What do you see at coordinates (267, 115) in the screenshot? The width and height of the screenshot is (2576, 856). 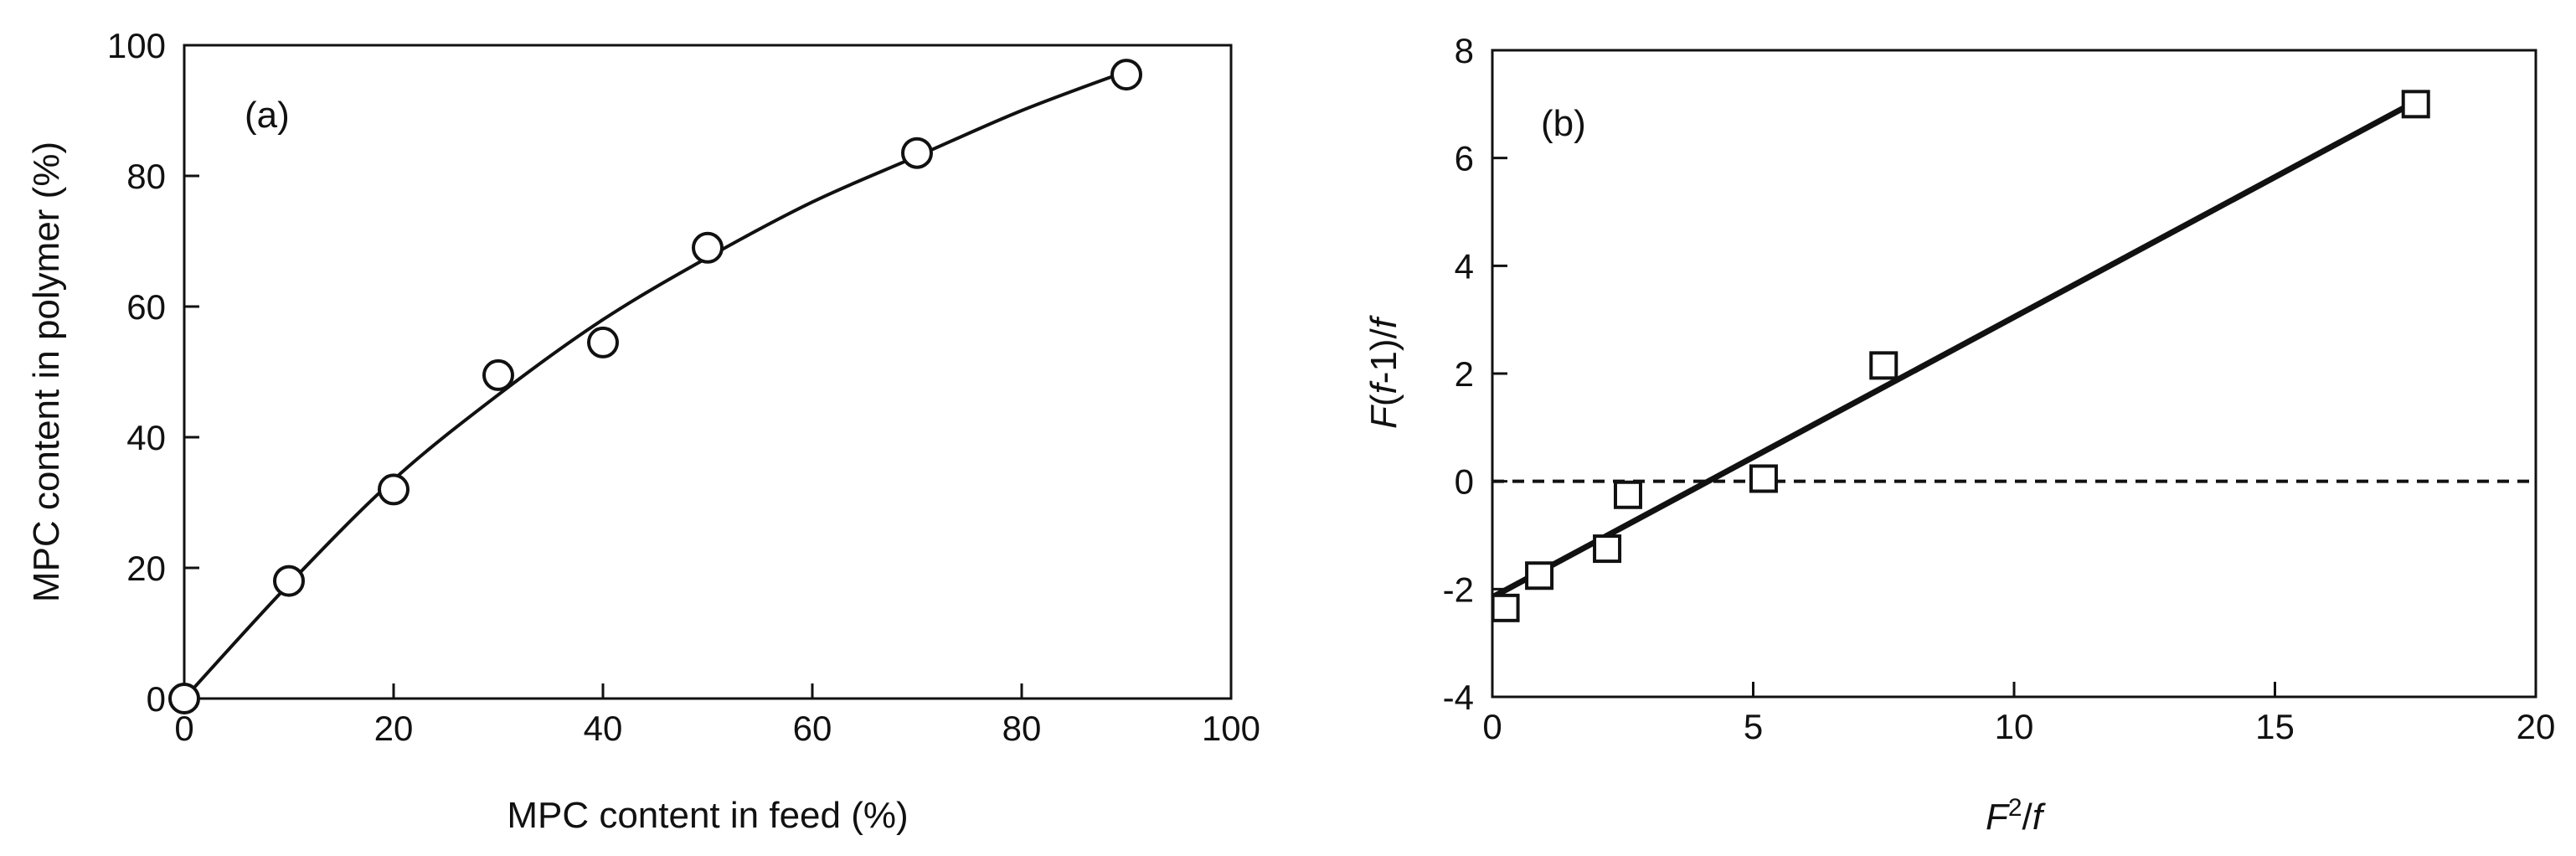 I see `panel-a-label: (a)` at bounding box center [267, 115].